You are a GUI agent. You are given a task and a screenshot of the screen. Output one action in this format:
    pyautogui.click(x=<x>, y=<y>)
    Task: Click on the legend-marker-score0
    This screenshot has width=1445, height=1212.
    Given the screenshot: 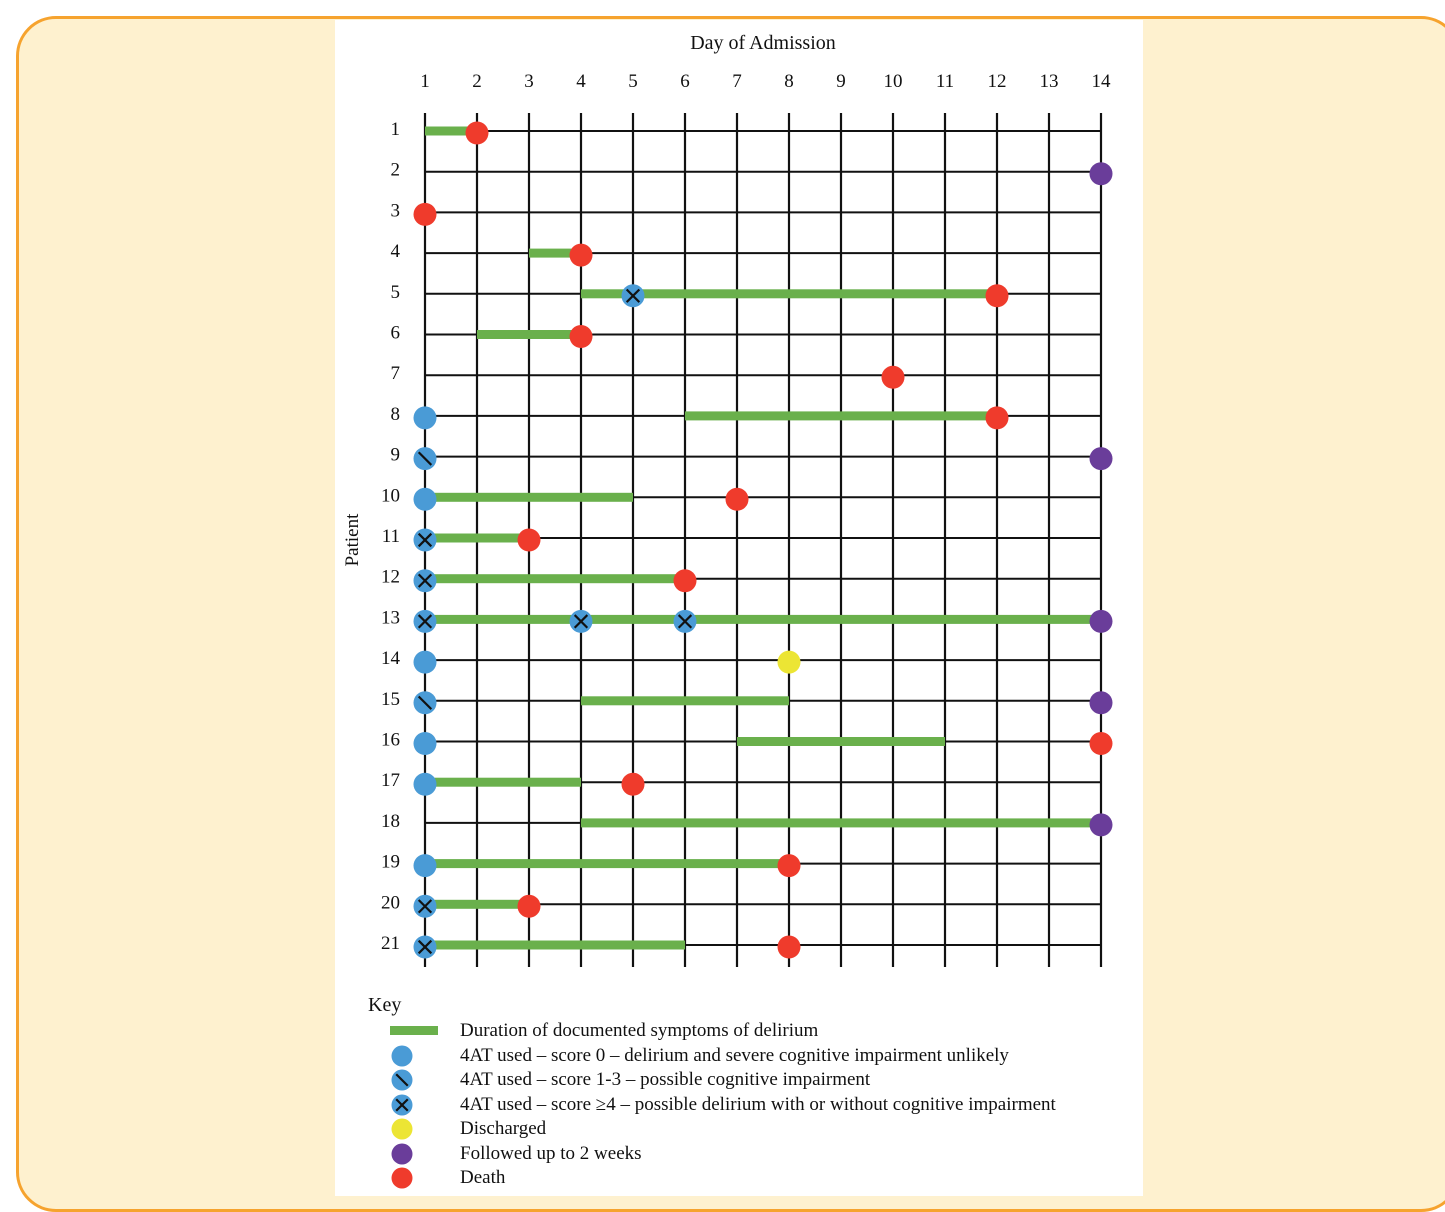 What is the action you would take?
    pyautogui.click(x=402, y=1056)
    